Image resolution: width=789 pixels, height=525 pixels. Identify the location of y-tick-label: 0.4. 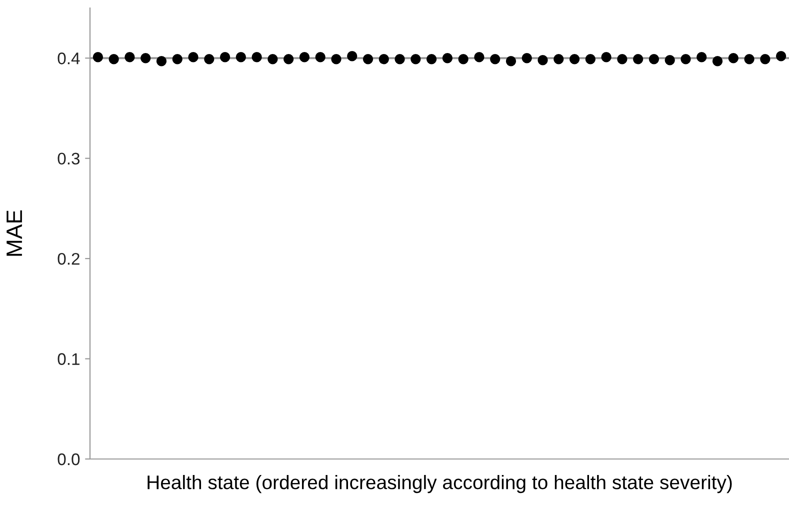
(69, 58).